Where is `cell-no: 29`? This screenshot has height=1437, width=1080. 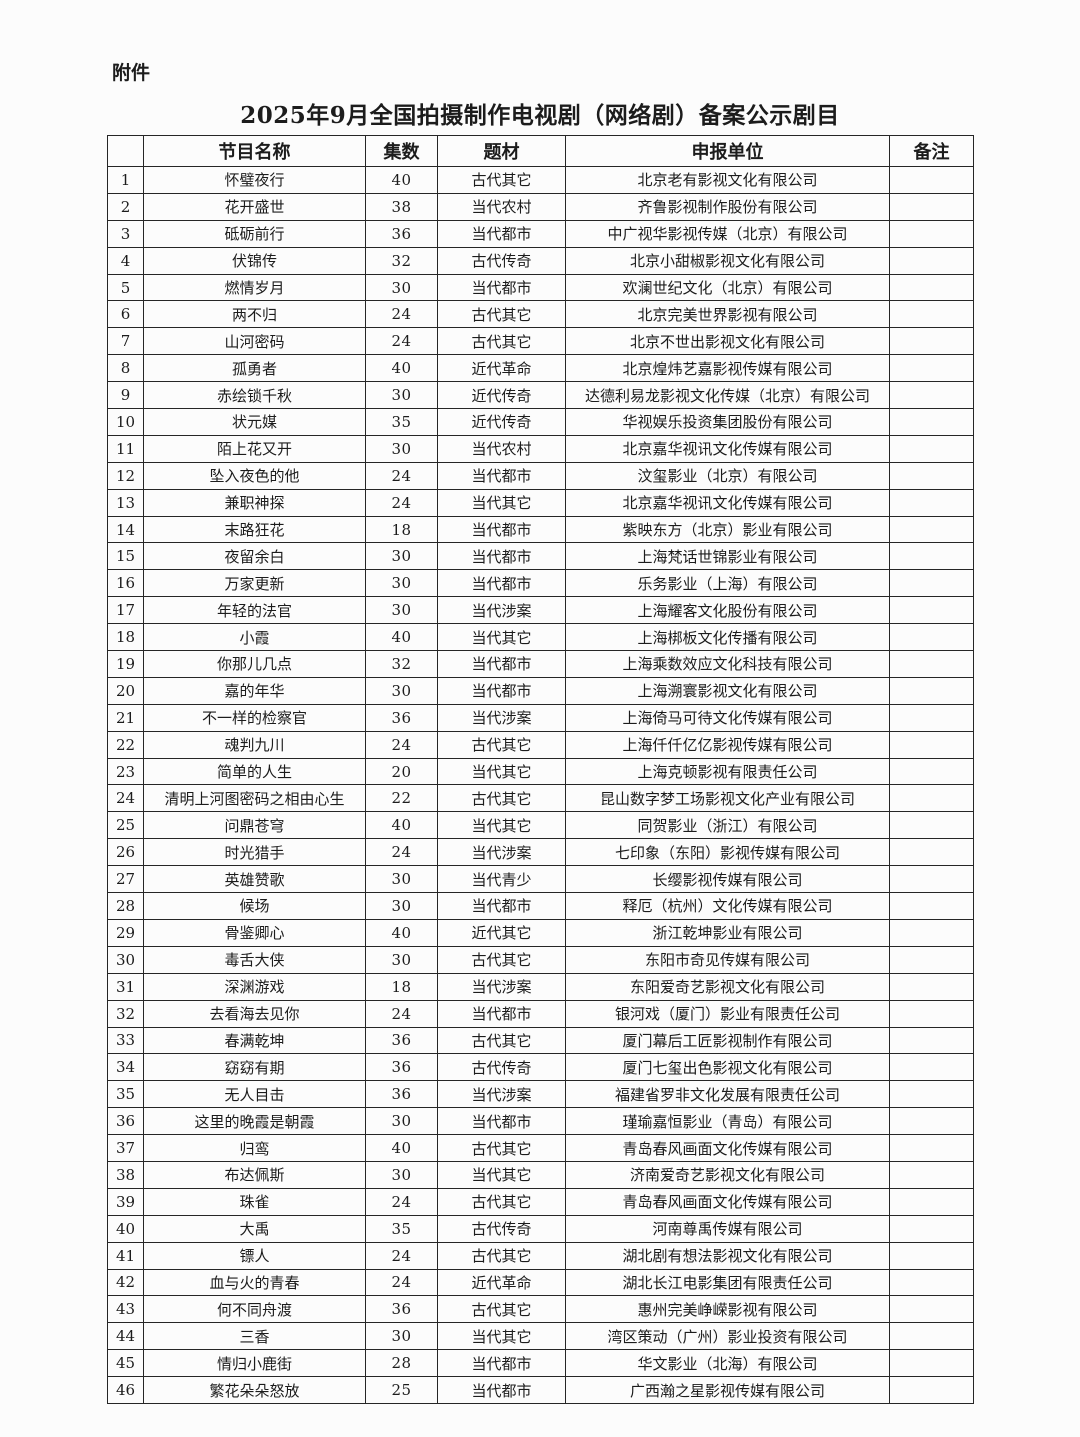
cell-no: 29 is located at coordinates (125, 932).